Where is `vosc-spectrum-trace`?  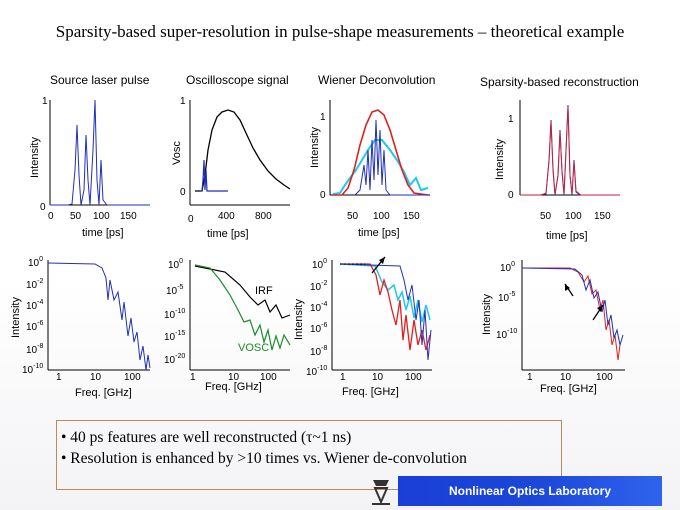
vosc-spectrum-trace is located at coordinates (242, 307).